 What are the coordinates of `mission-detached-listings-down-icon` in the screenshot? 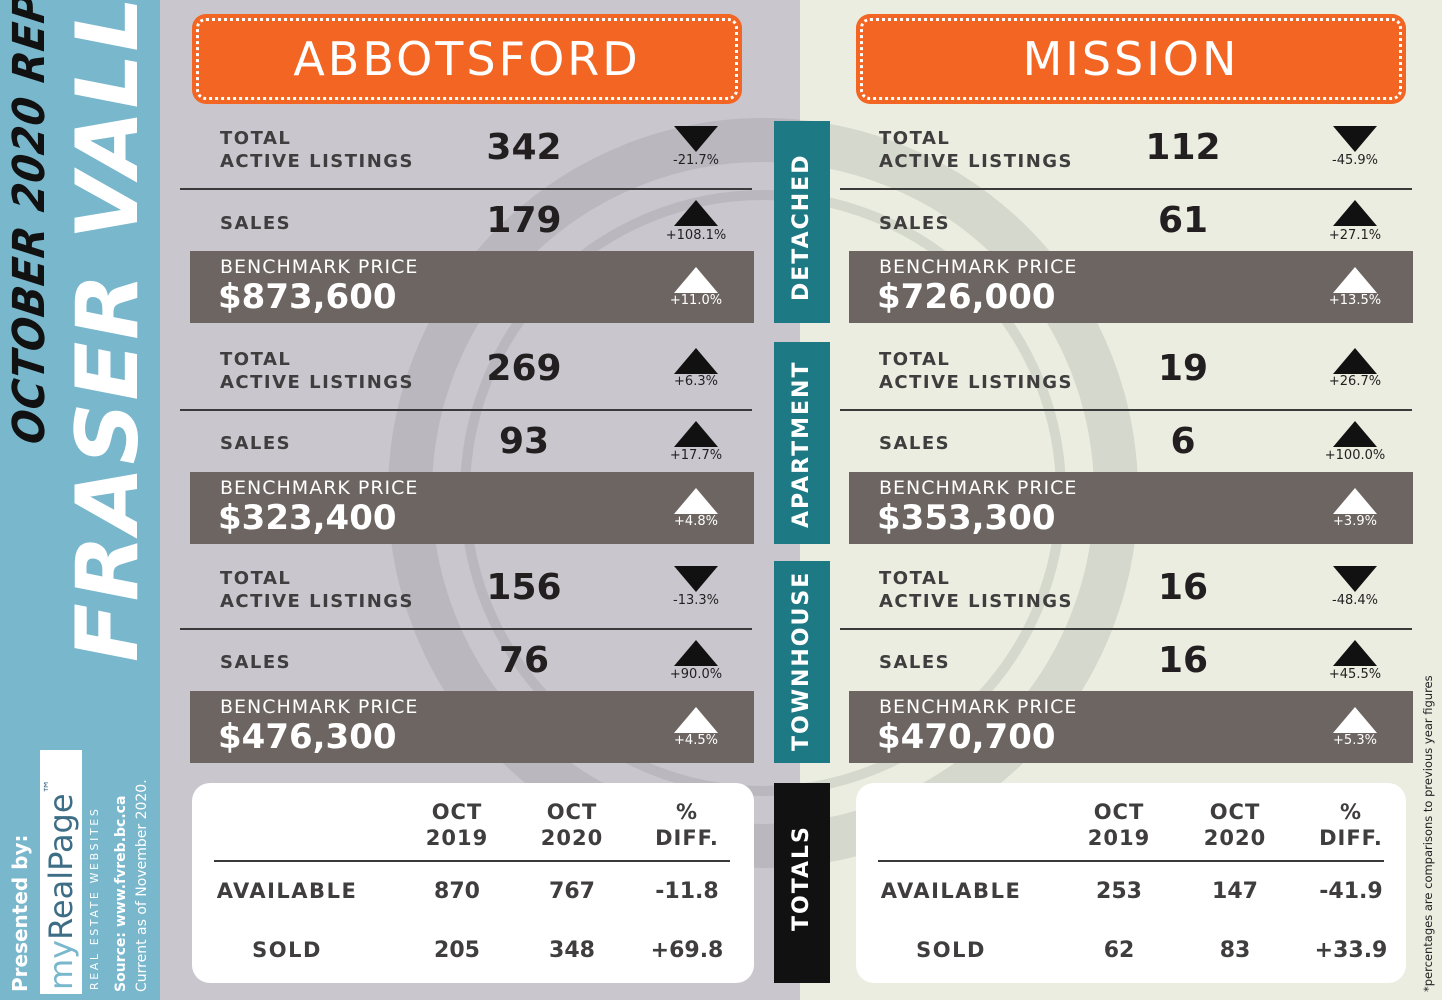 It's located at (1355, 139).